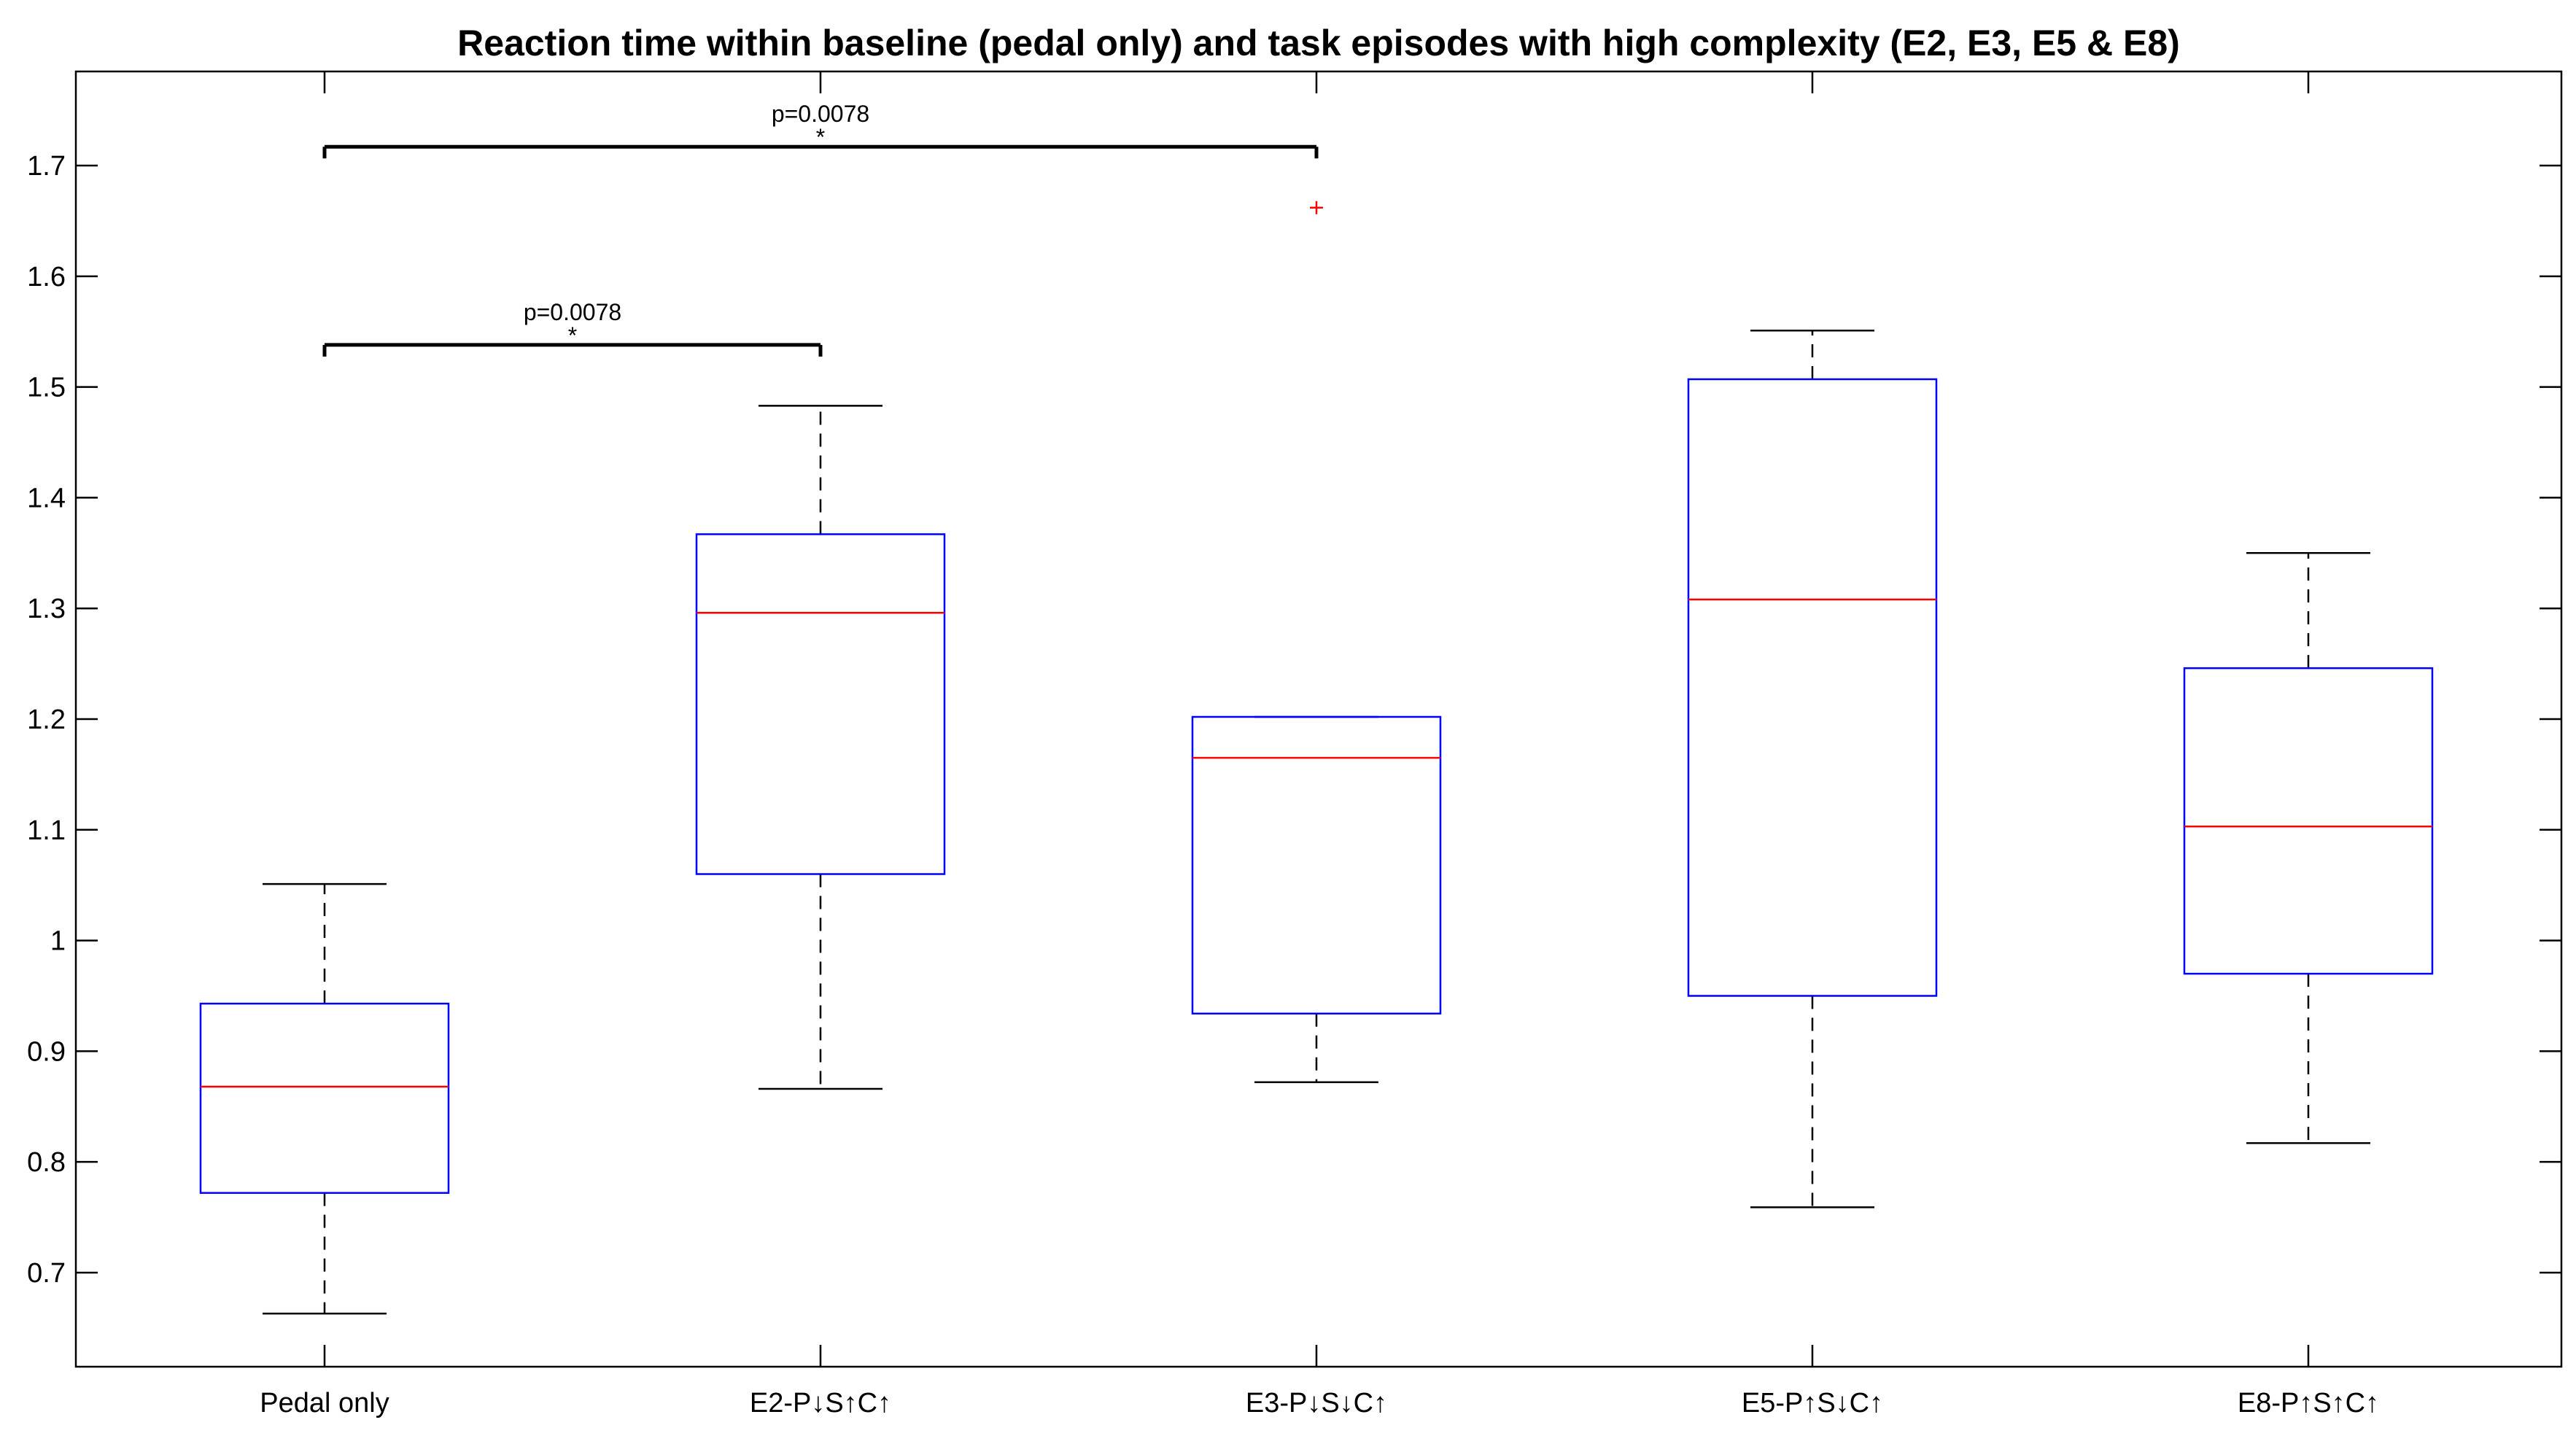  Describe the element at coordinates (47, 277) in the screenshot. I see `y-tick-label: 1.6` at that location.